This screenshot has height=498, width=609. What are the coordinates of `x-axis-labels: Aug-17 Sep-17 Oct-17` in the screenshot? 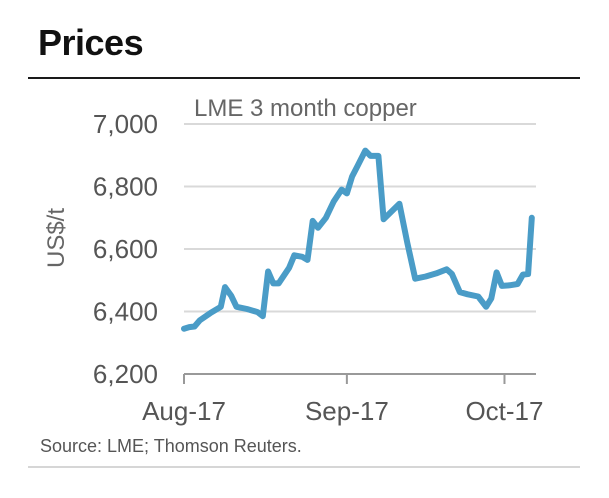 It's located at (342, 411).